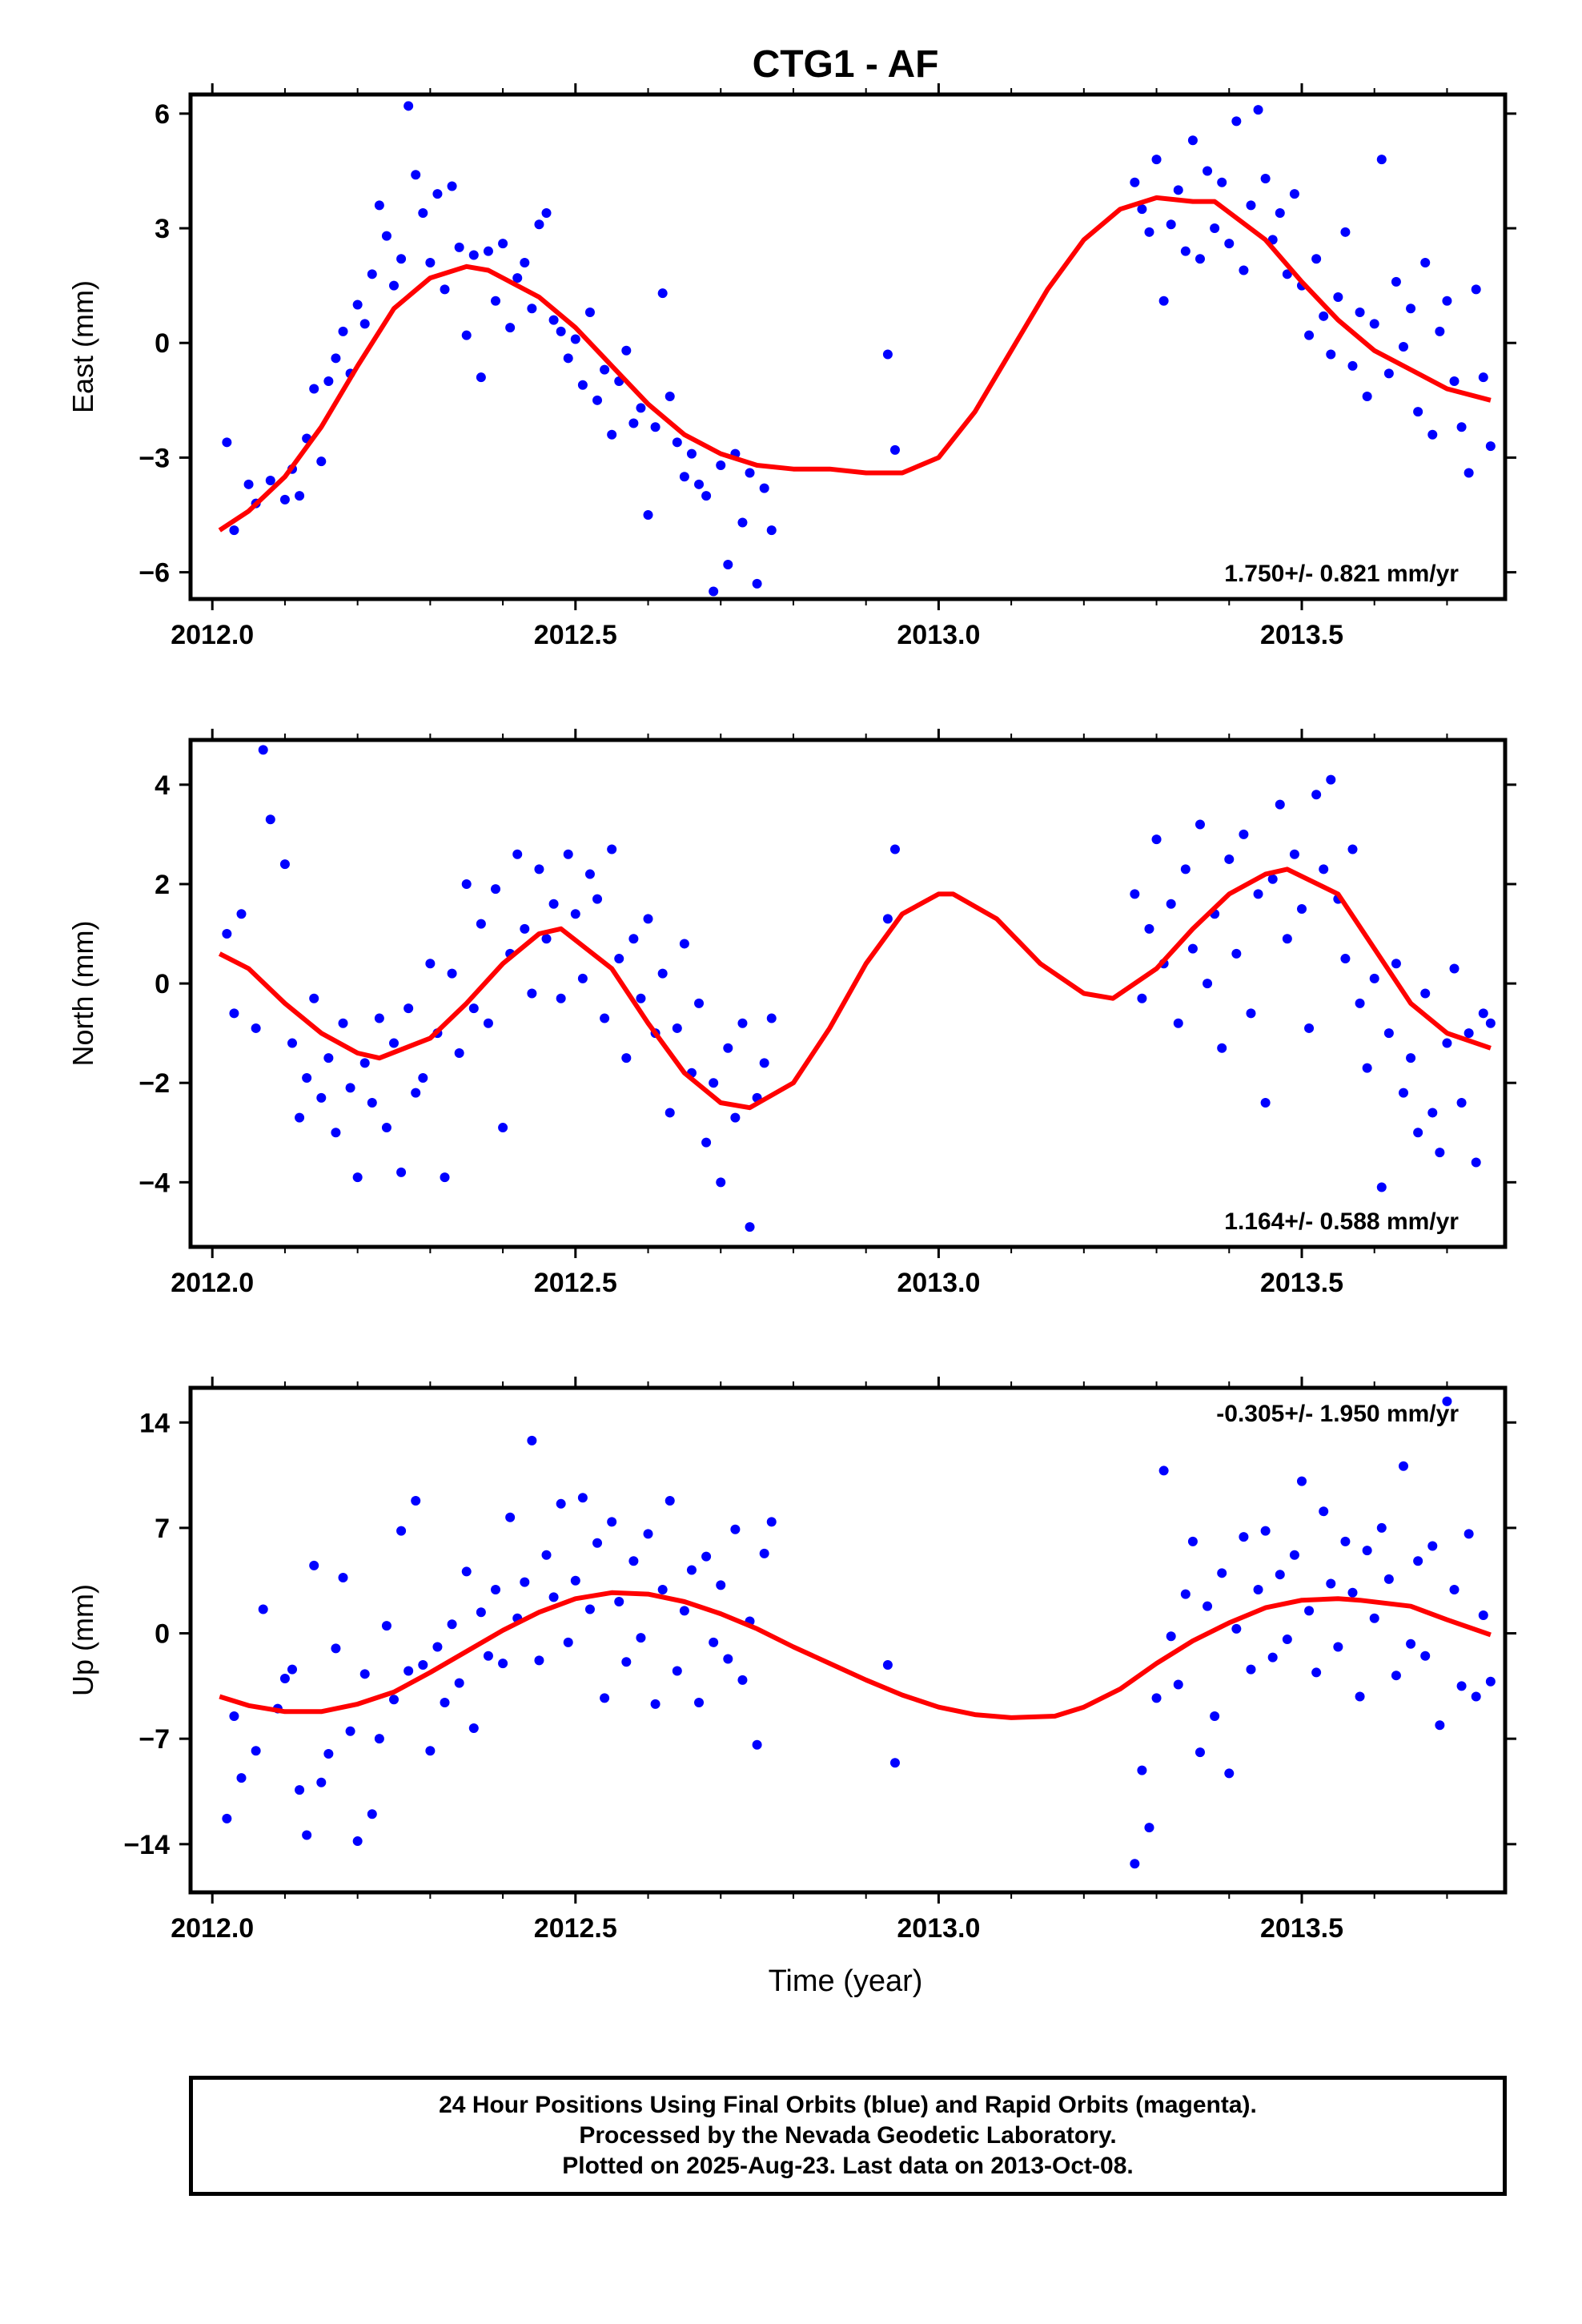 Image resolution: width=1582 pixels, height=2324 pixels. Describe the element at coordinates (576, 1929) in the screenshot. I see `up-x-tick-label: 2012.5` at that location.